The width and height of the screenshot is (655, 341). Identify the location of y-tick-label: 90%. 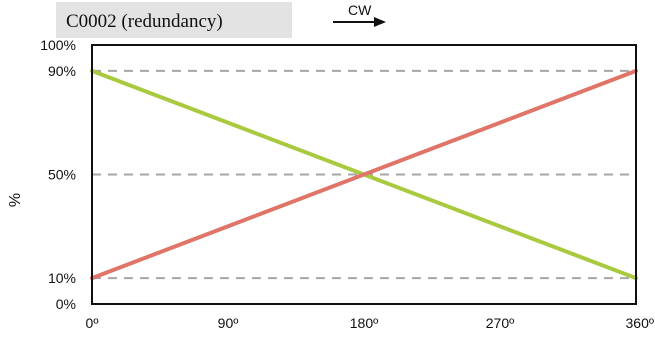
(62, 71).